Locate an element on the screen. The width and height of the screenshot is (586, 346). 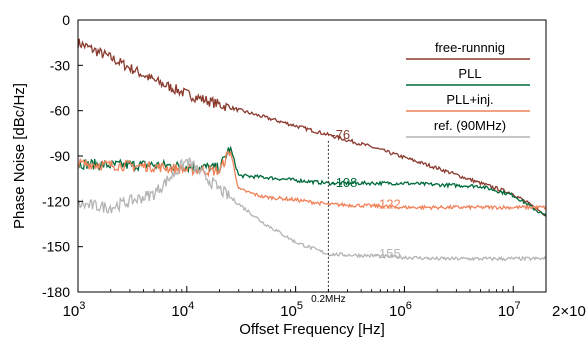
legend-label-2: PLL+inj. is located at coordinates (469, 99).